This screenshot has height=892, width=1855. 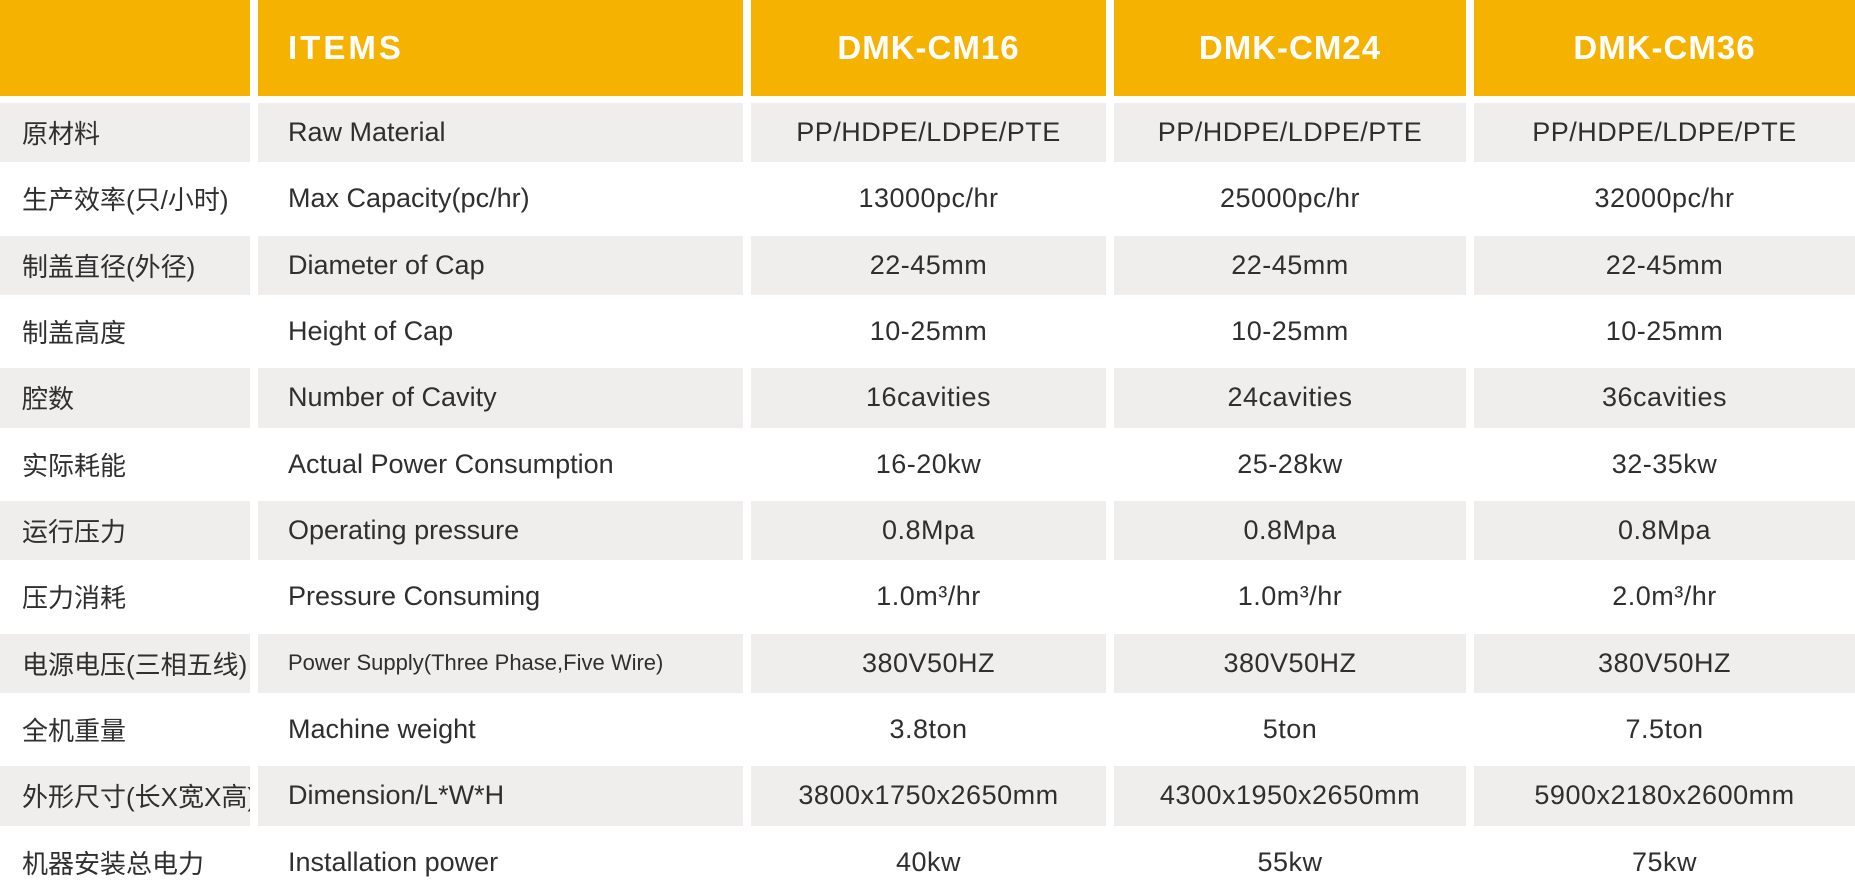 I want to click on row-label-cn: 电源电压(三相五线), so click(x=125, y=663).